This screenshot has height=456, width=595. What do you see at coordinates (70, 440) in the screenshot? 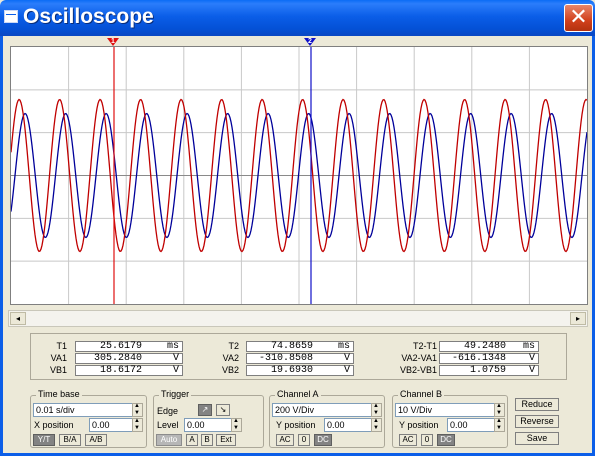
I see `ba-button: B/A` at bounding box center [70, 440].